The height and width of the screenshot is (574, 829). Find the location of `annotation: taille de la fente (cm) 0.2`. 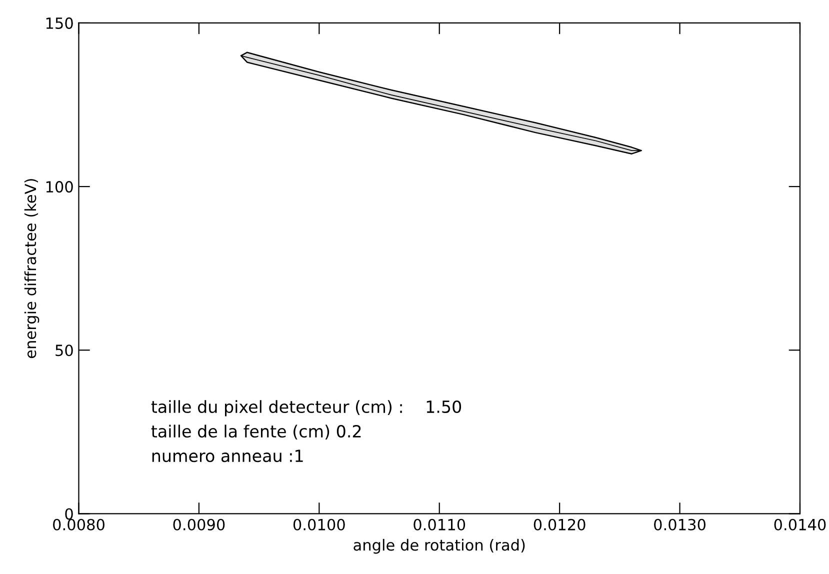

annotation: taille de la fente (cm) 0.2 is located at coordinates (256, 432).